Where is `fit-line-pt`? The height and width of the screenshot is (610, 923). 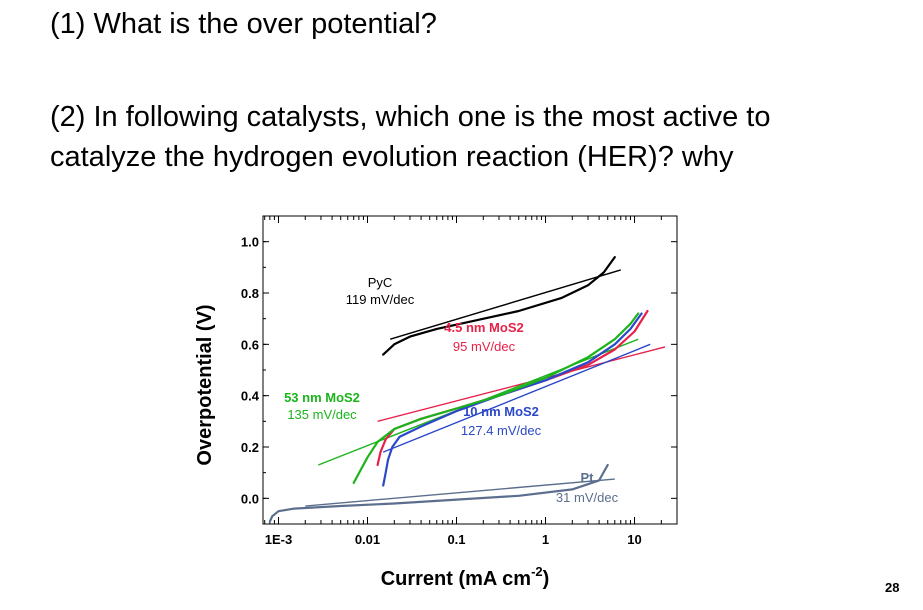
fit-line-pt is located at coordinates (460, 492).